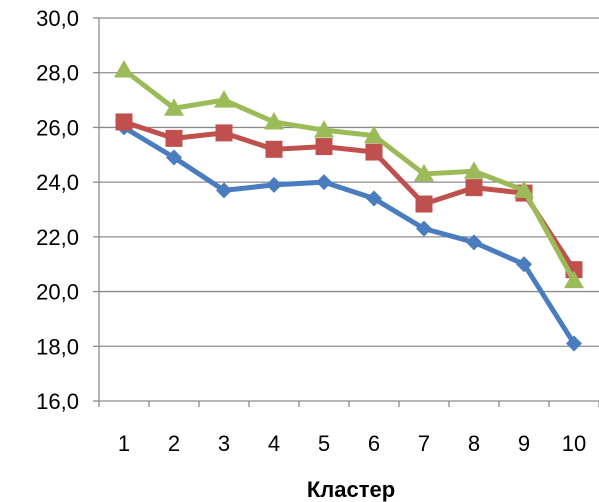 This screenshot has height=502, width=599. I want to click on y-tick-label: 24,0, so click(57, 182).